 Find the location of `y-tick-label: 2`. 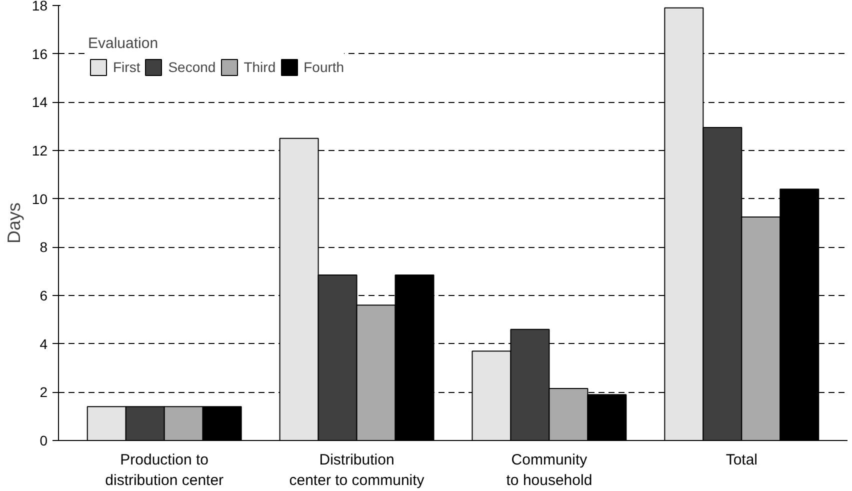

y-tick-label: 2 is located at coordinates (44, 392).